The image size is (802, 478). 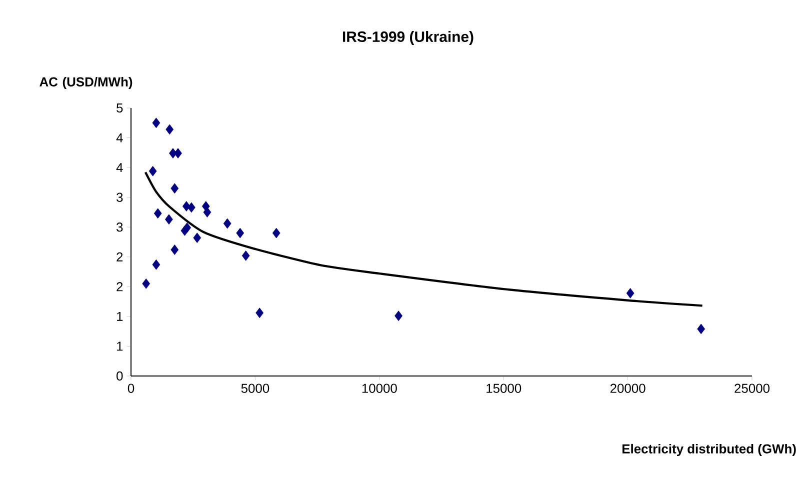 What do you see at coordinates (408, 38) in the screenshot?
I see `chart-title: IRS-1999 (Ukraine)` at bounding box center [408, 38].